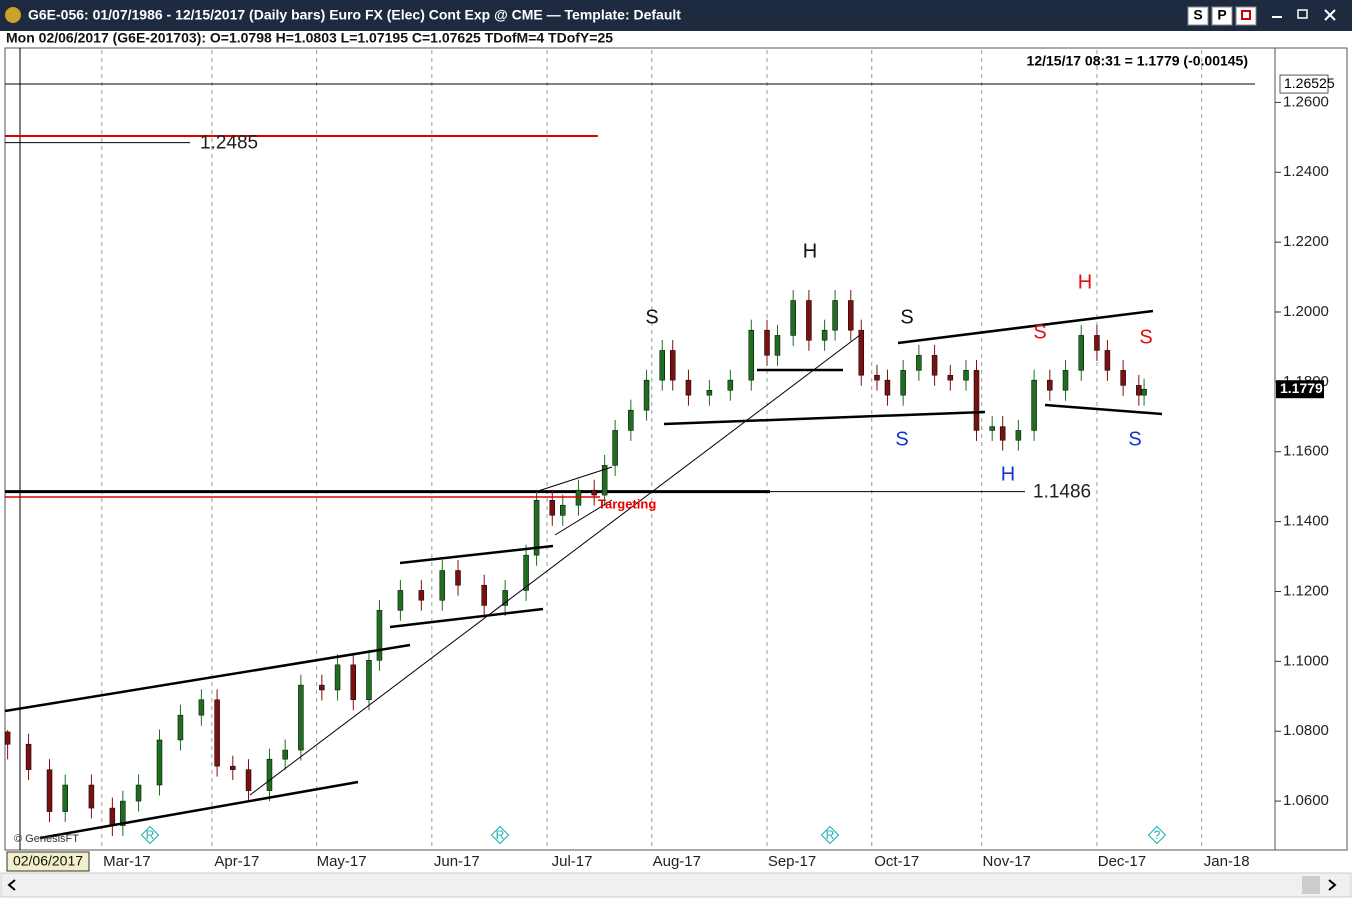 This screenshot has height=898, width=1352. I want to click on scroll-left, so click(11, 885).